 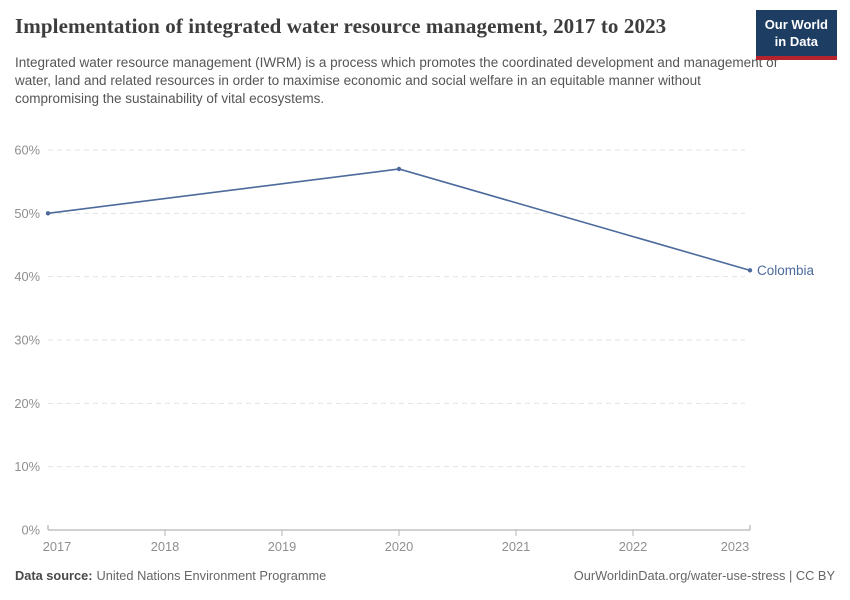 What do you see at coordinates (27, 340) in the screenshot?
I see `y-axis-label: 30%` at bounding box center [27, 340].